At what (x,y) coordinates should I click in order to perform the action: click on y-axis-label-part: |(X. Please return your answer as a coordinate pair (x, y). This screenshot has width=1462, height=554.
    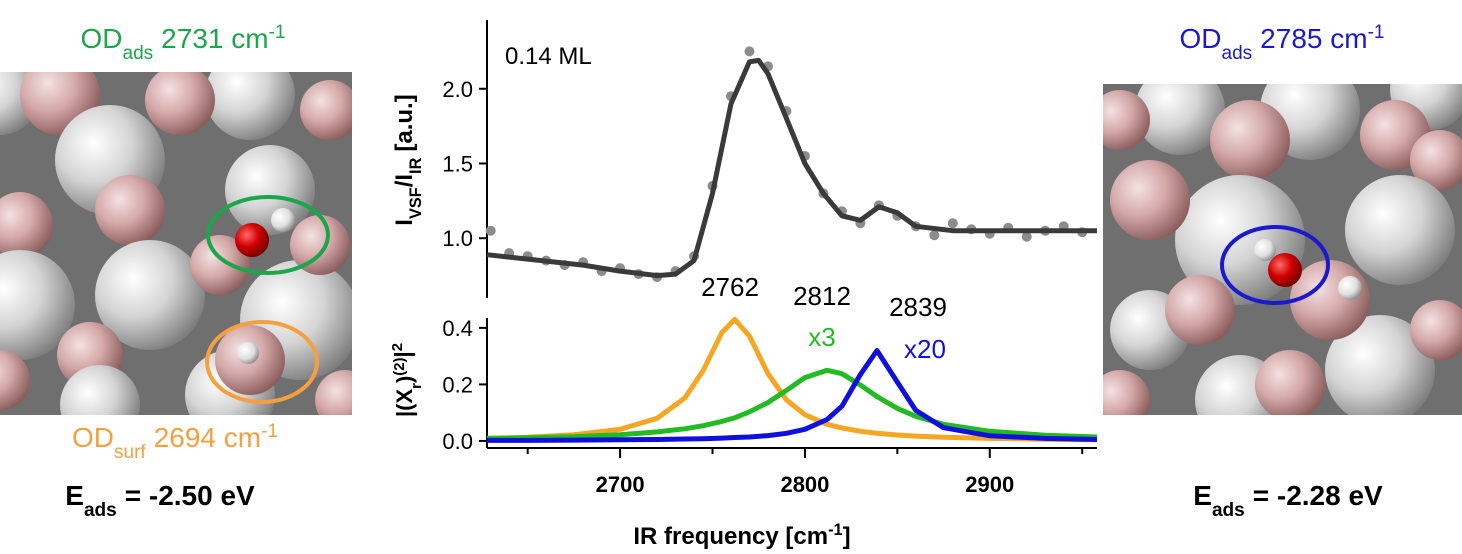
    Looking at the image, I should click on (404, 403).